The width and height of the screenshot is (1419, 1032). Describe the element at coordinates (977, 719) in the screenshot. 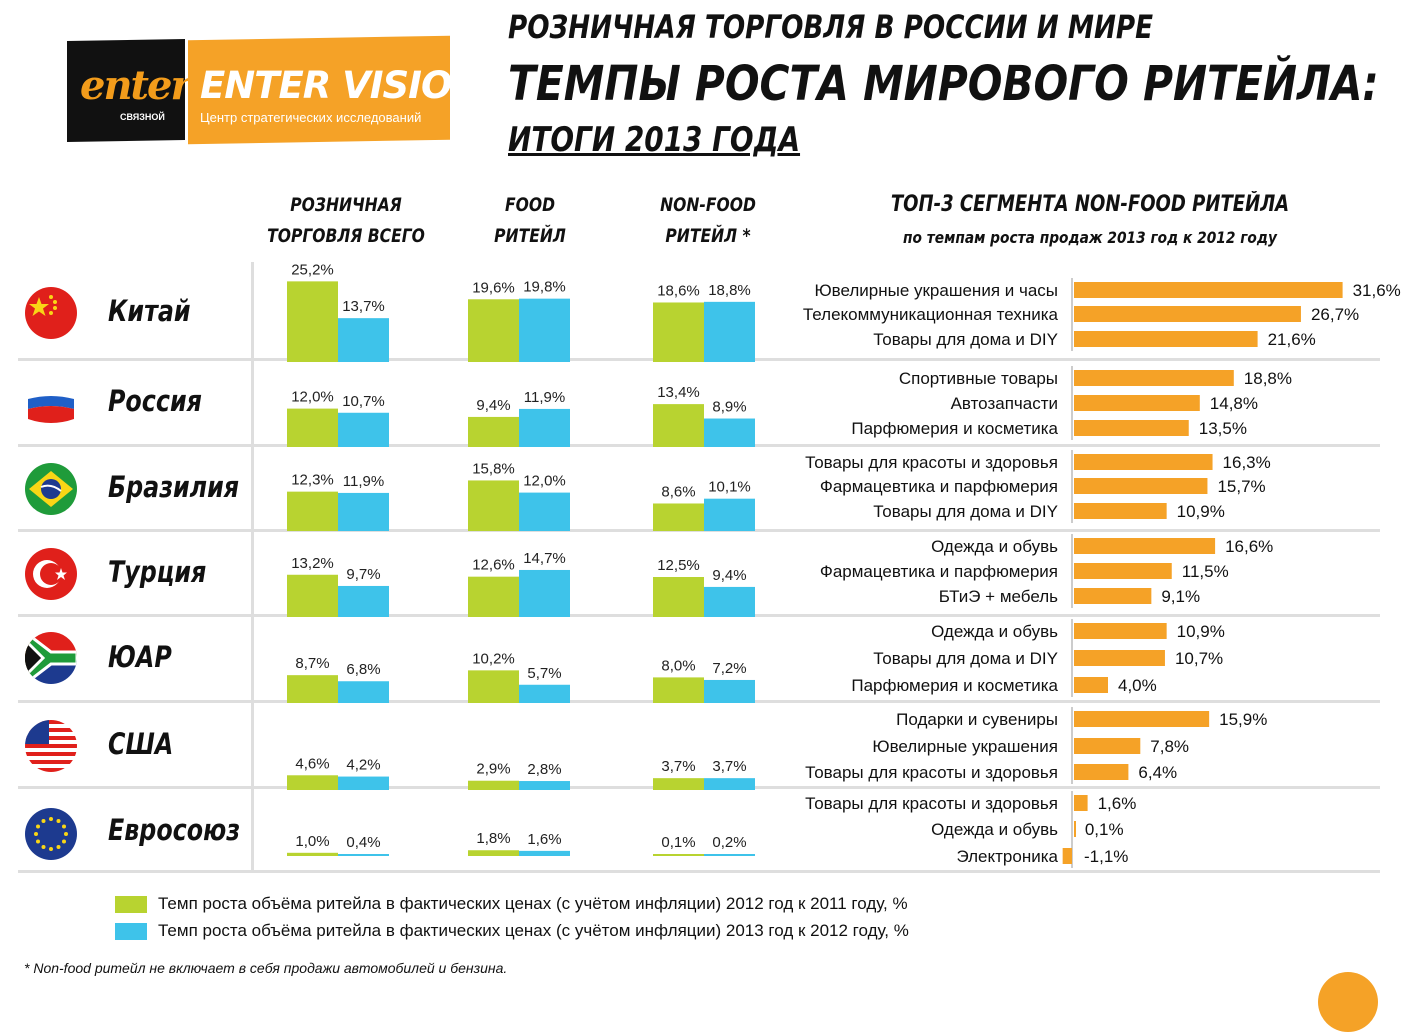

I see `segment-name-usa-0: Подарки и сувениры` at that location.